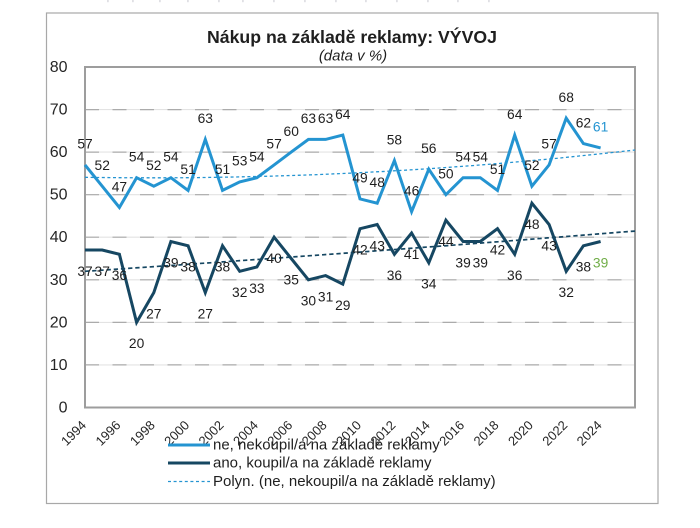 The height and width of the screenshot is (528, 700). What do you see at coordinates (583, 122) in the screenshot?
I see `svg-text: 62` at bounding box center [583, 122].